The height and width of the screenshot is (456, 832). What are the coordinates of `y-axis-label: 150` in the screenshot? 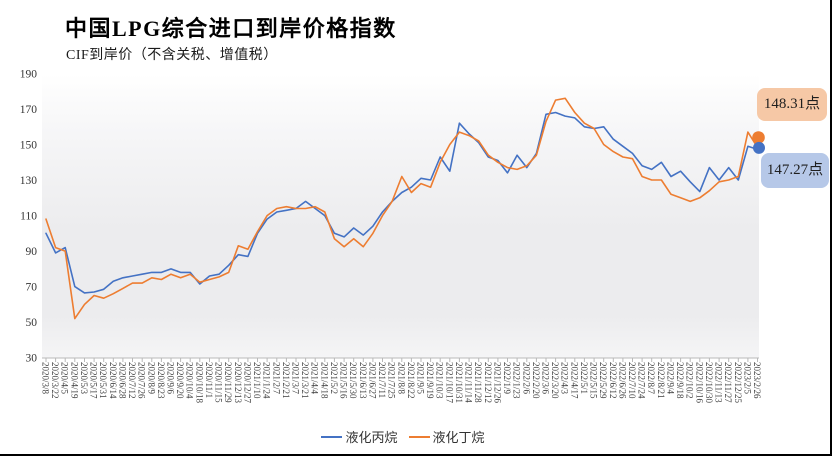 It's located at (29, 146).